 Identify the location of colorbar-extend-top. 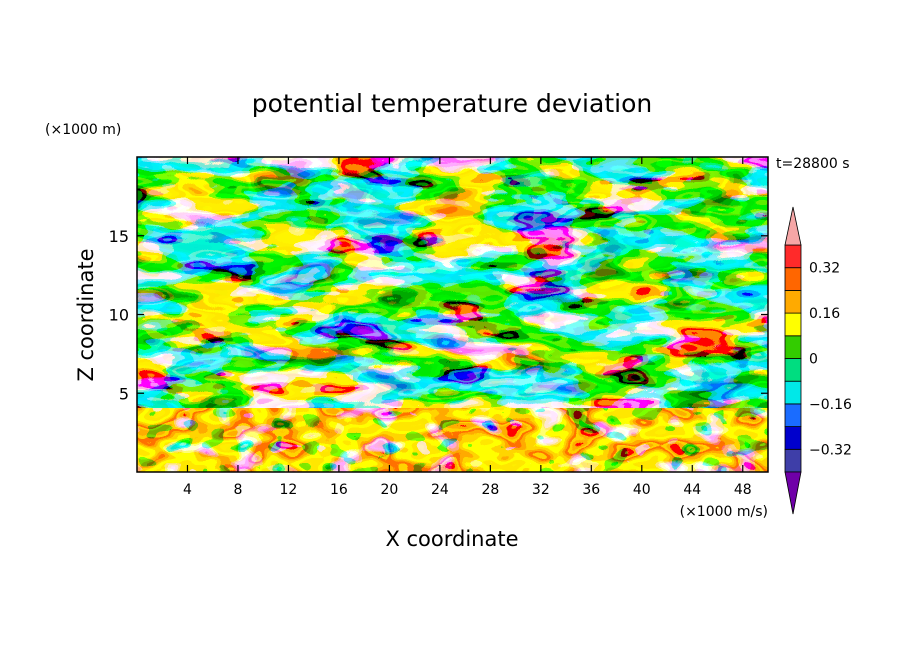
(793, 226).